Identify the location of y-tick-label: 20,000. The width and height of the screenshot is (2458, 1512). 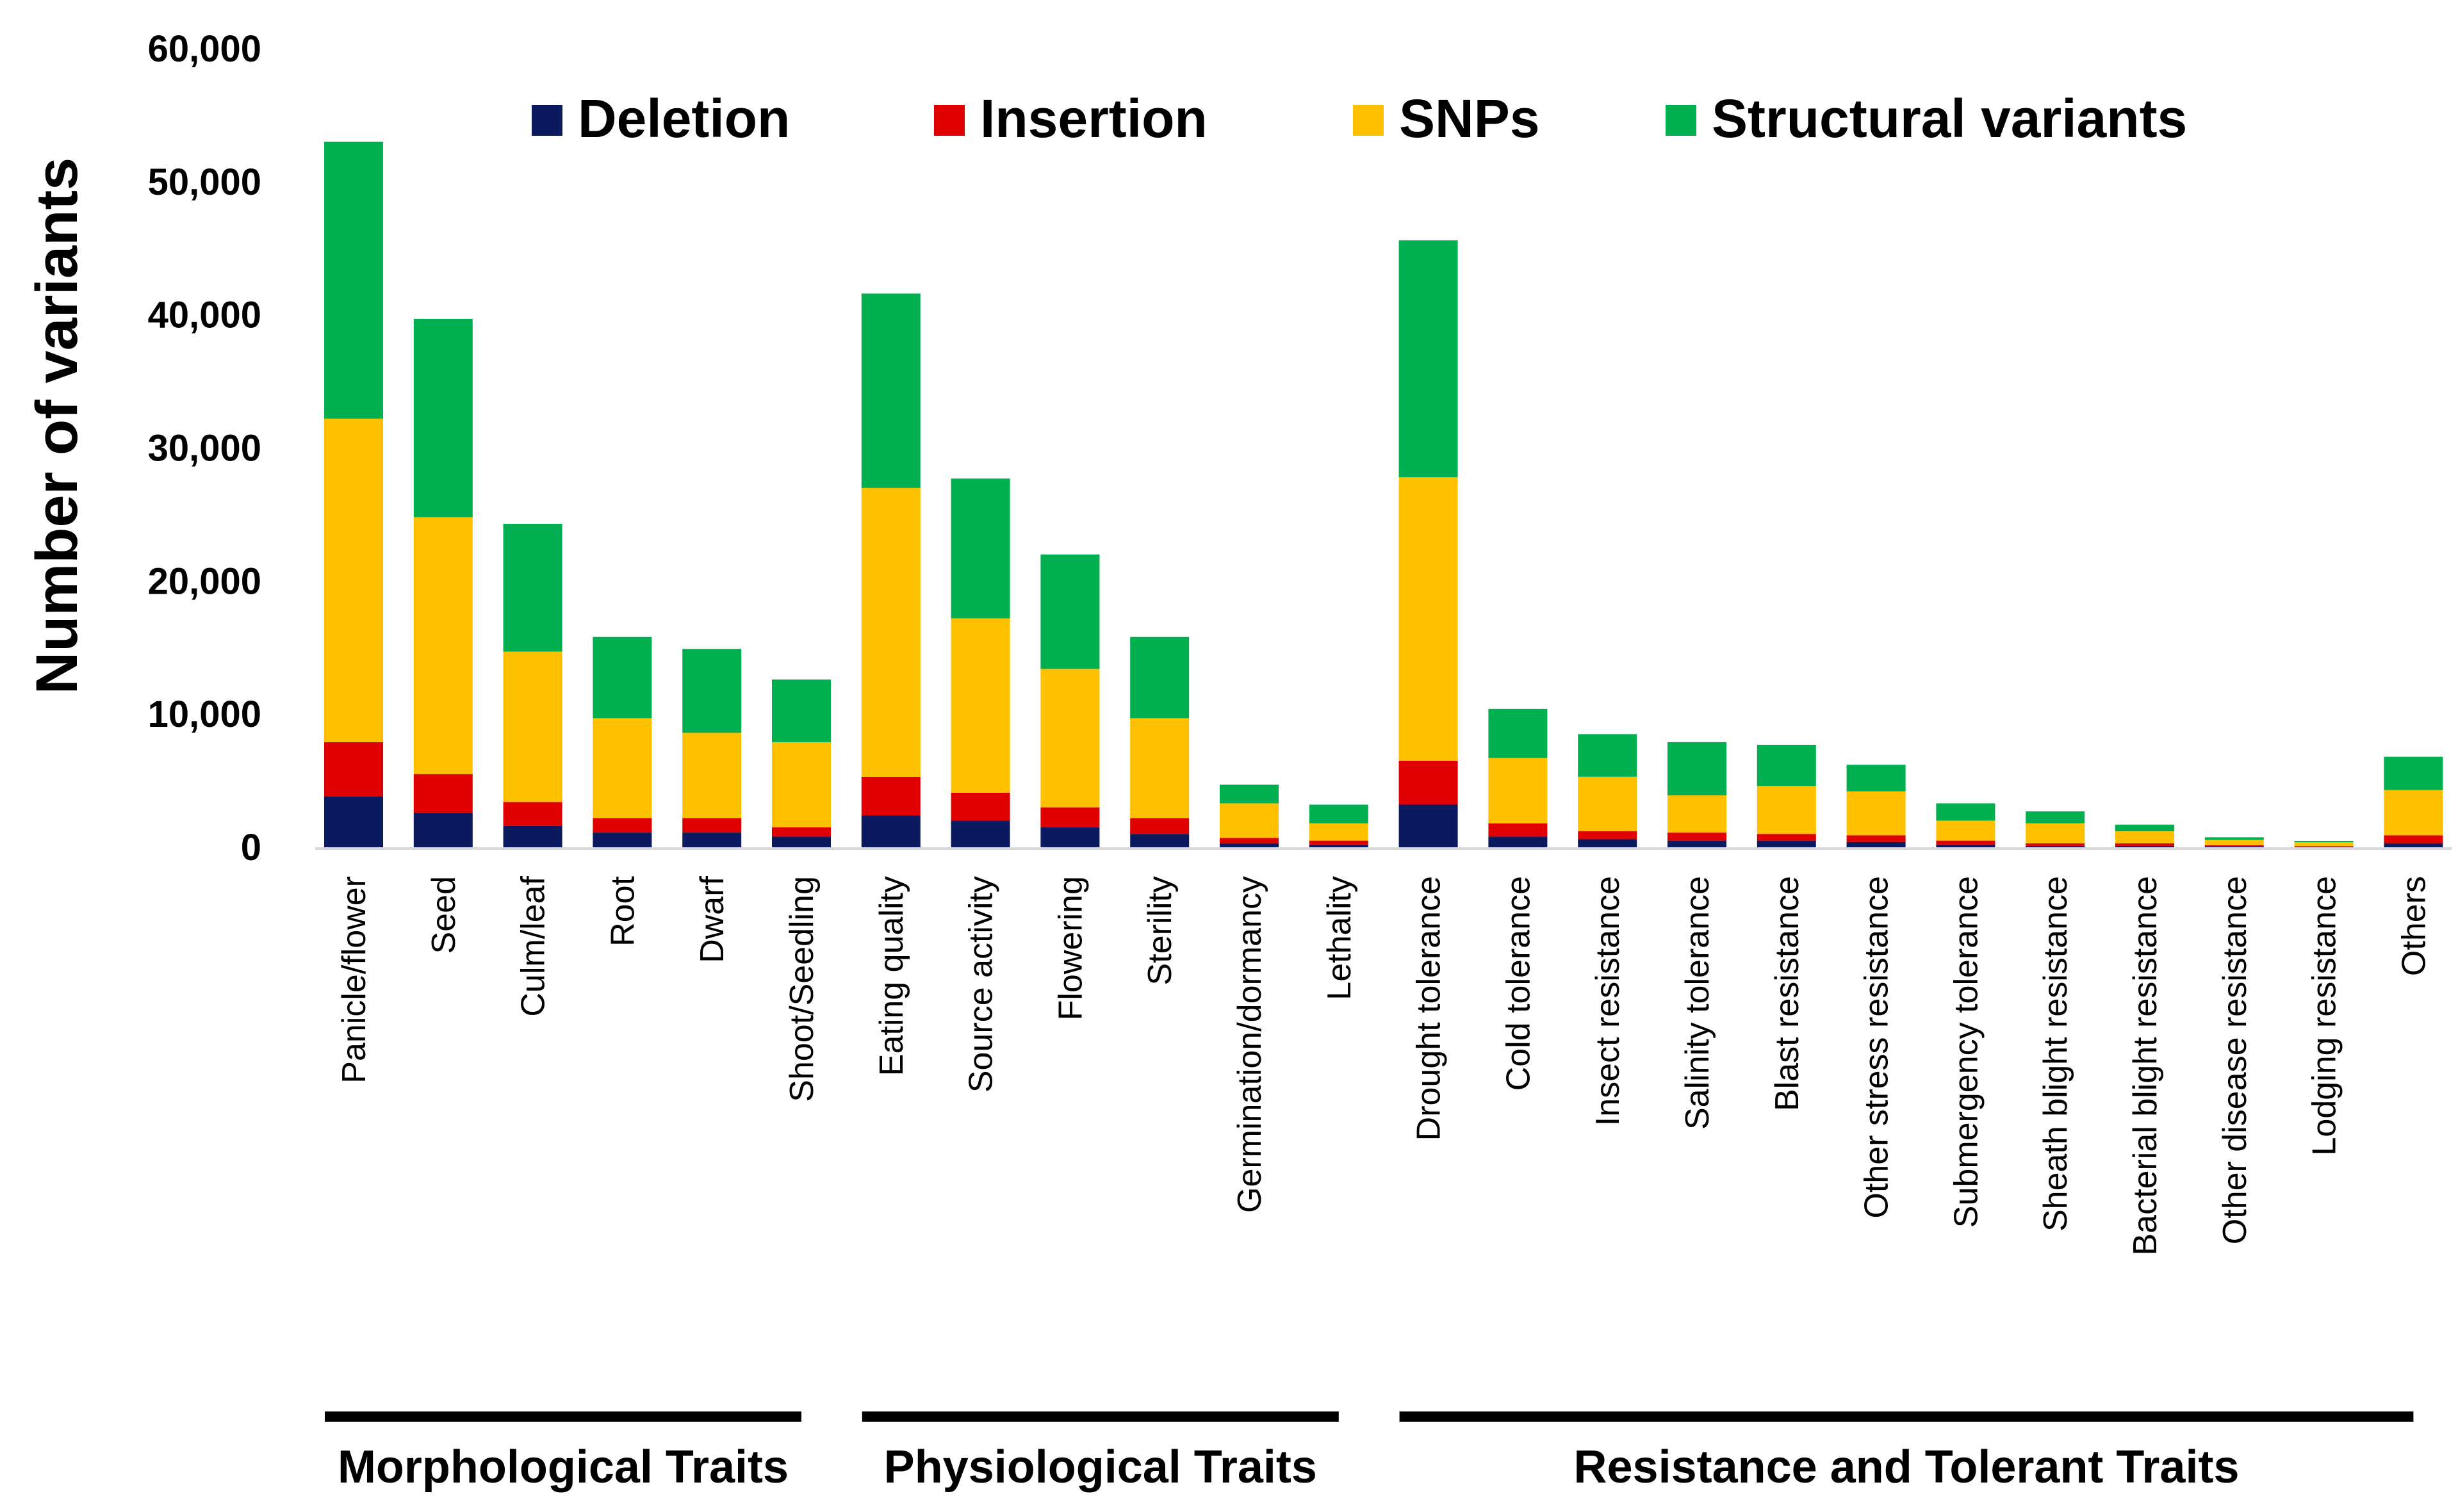
(204, 581).